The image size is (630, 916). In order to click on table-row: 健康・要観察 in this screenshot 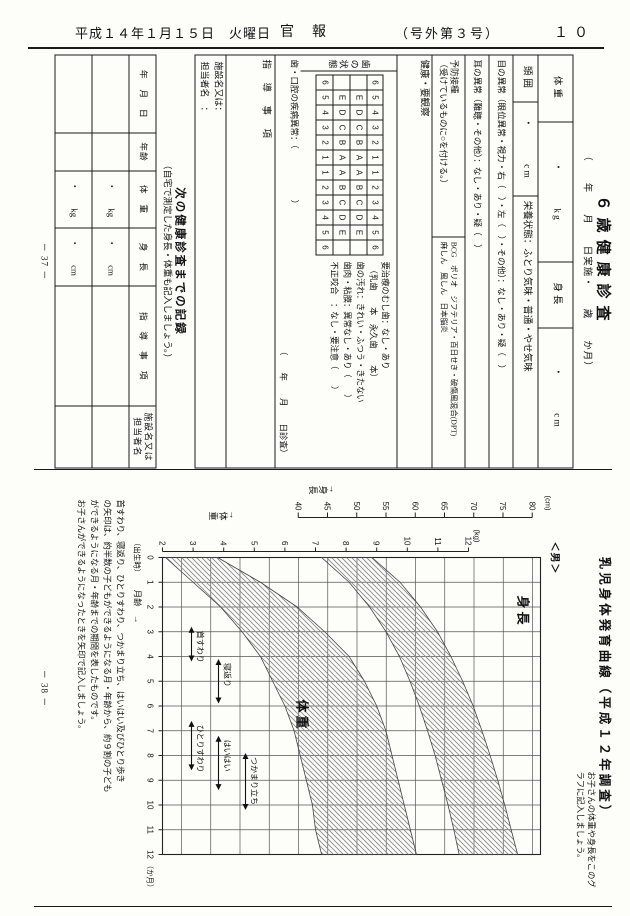, I will do `click(415, 261)`.